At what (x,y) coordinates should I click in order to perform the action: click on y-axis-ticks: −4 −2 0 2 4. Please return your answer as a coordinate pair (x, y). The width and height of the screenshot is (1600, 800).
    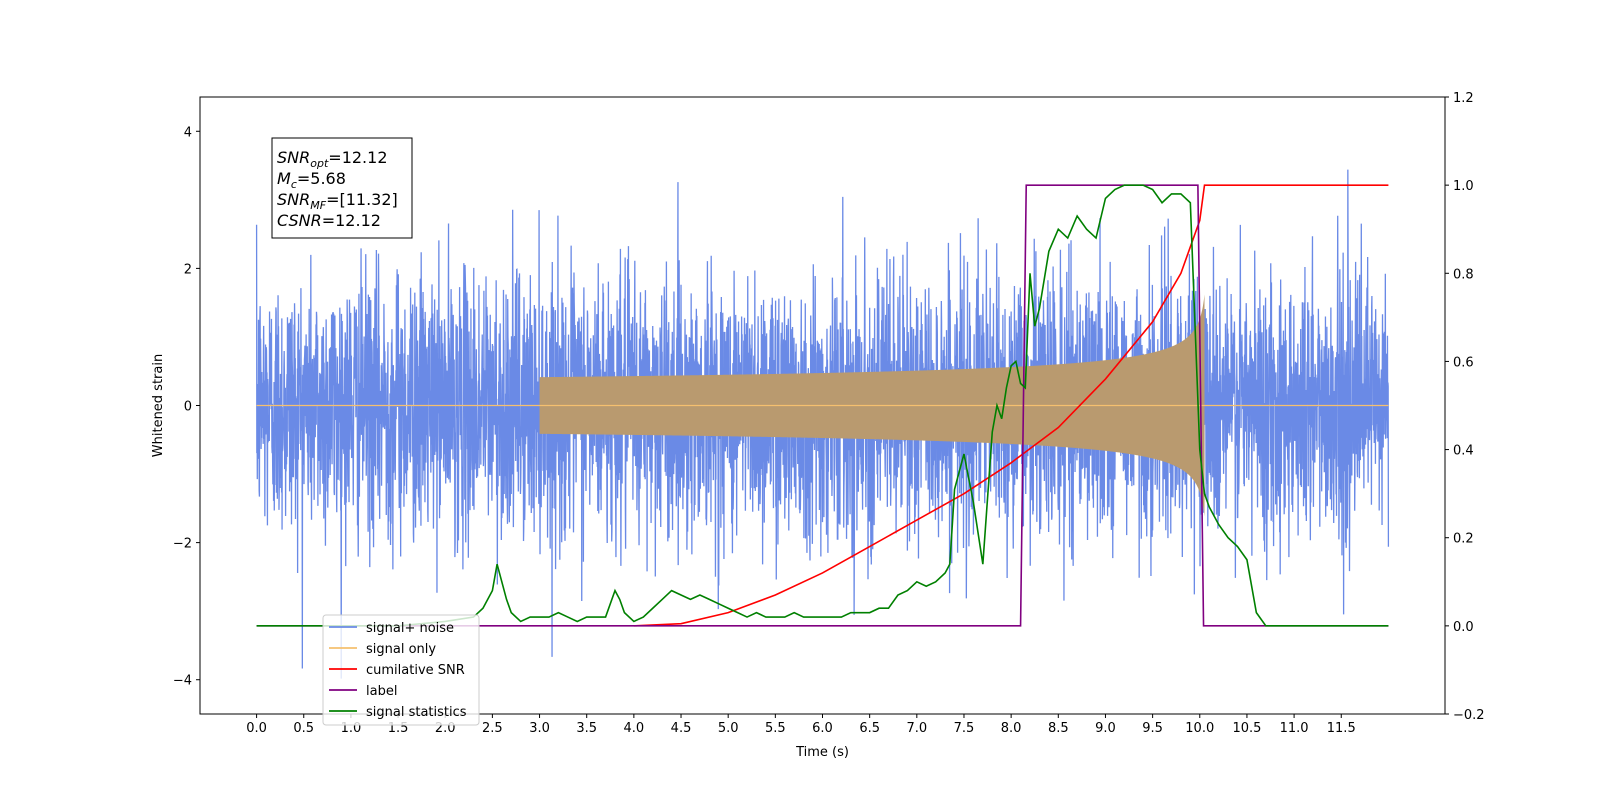
    Looking at the image, I should click on (186, 407).